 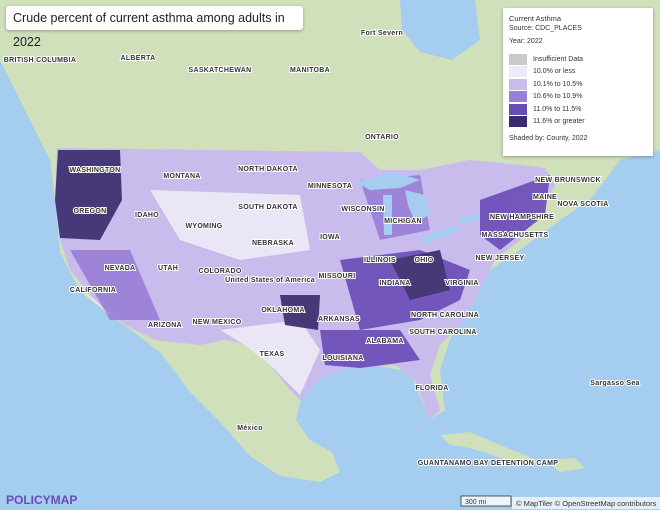 I want to click on place-label: ILLINOIS, so click(x=380, y=260).